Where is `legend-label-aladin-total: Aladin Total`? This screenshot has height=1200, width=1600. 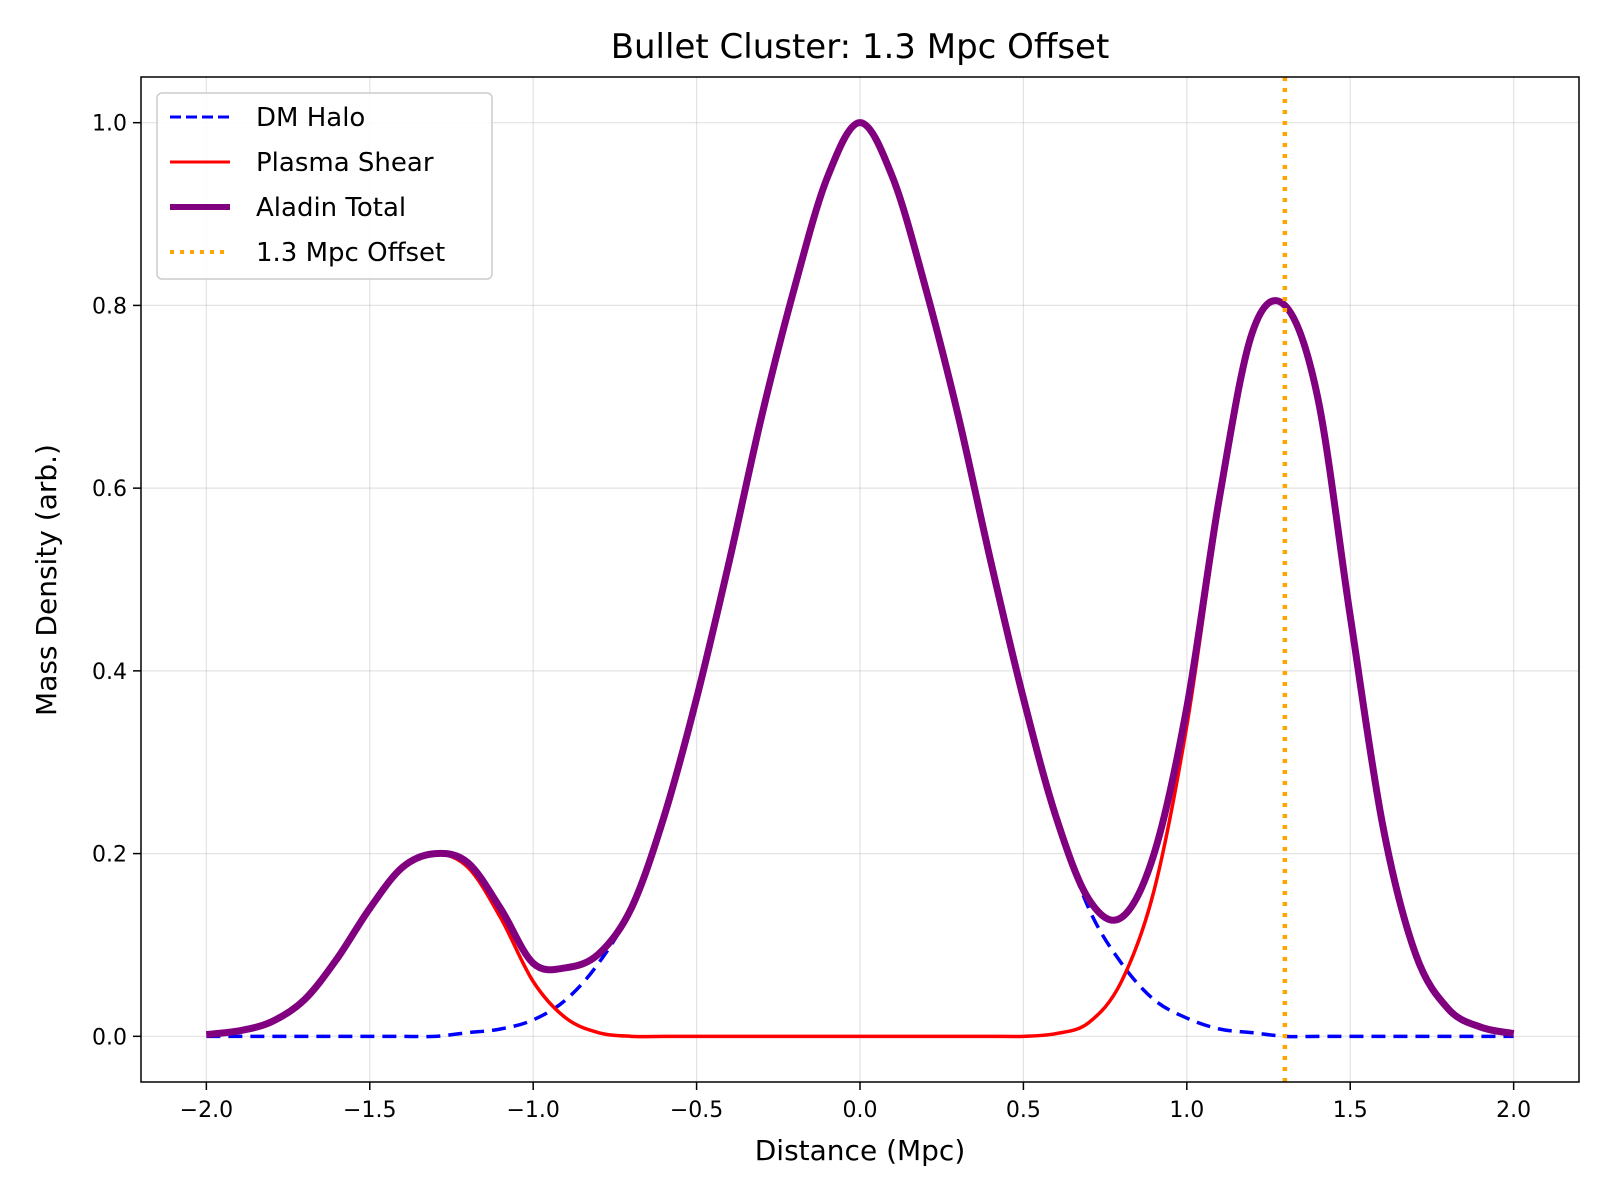
legend-label-aladin-total: Aladin Total is located at coordinates (331, 208).